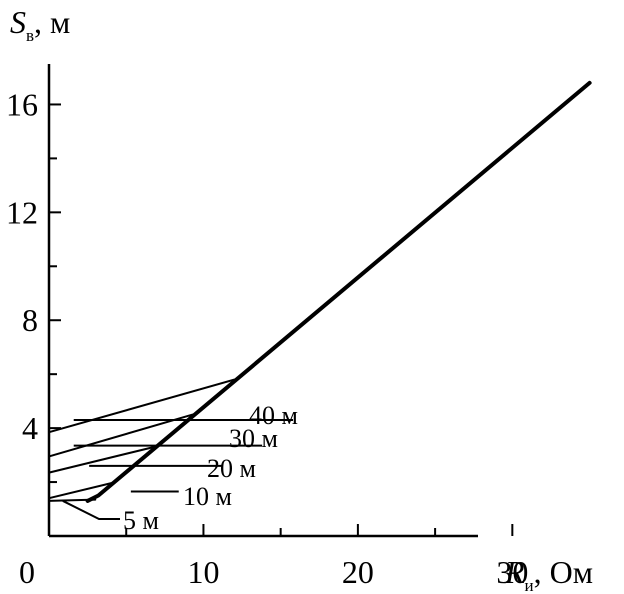  What do you see at coordinates (30, 35) in the screenshot?
I see `y-axis-subscript: в` at bounding box center [30, 35].